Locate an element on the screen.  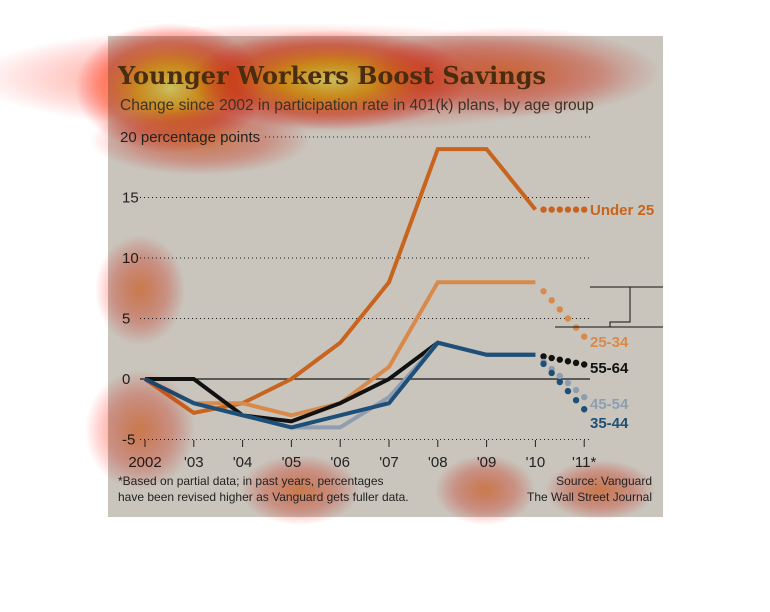
source-line-1: Source: Vanguard is located at coordinates (604, 481).